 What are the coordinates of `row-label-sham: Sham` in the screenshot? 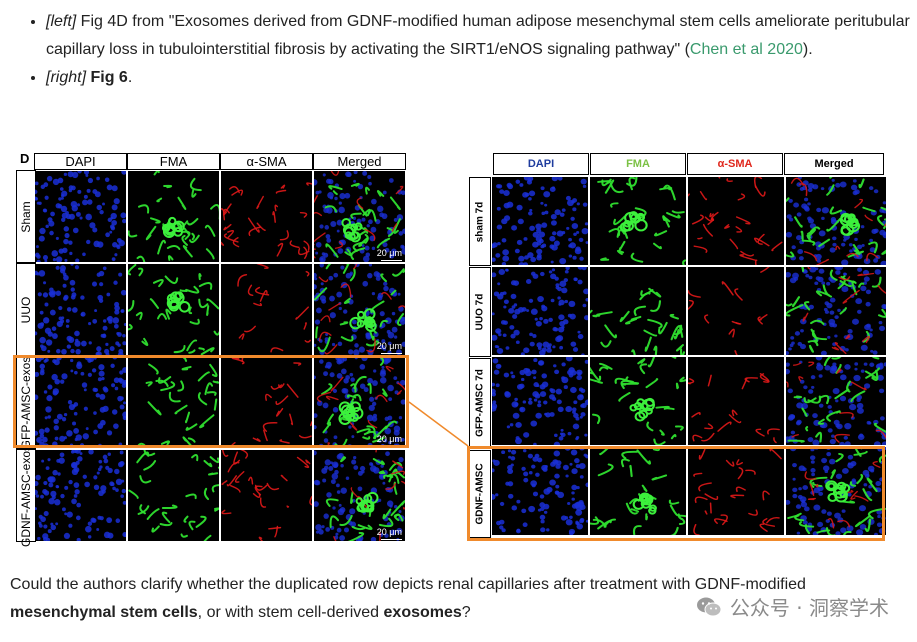 It's located at (26, 216).